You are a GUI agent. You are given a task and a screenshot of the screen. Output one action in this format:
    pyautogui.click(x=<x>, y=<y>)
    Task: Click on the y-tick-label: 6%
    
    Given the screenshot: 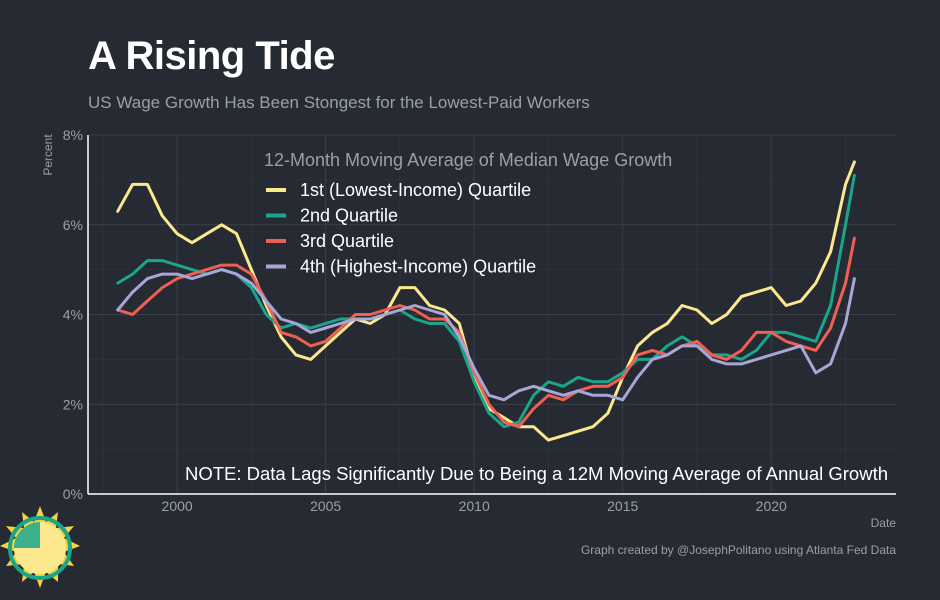 What is the action you would take?
    pyautogui.click(x=73, y=225)
    